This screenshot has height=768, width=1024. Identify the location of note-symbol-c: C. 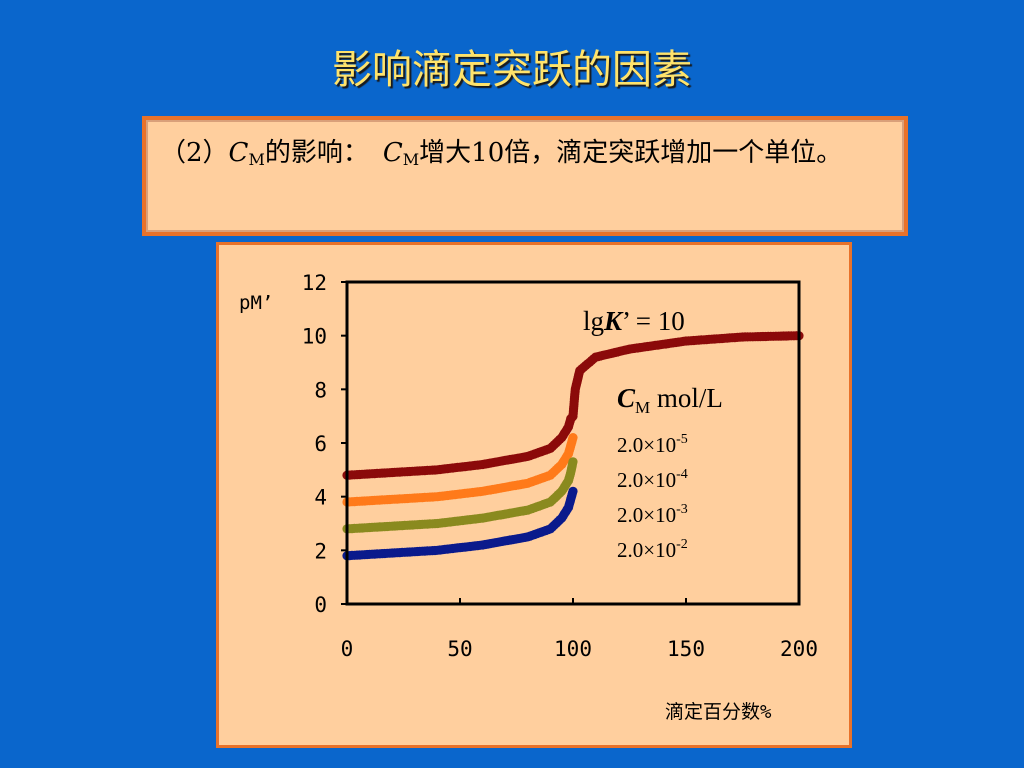
(238, 153).